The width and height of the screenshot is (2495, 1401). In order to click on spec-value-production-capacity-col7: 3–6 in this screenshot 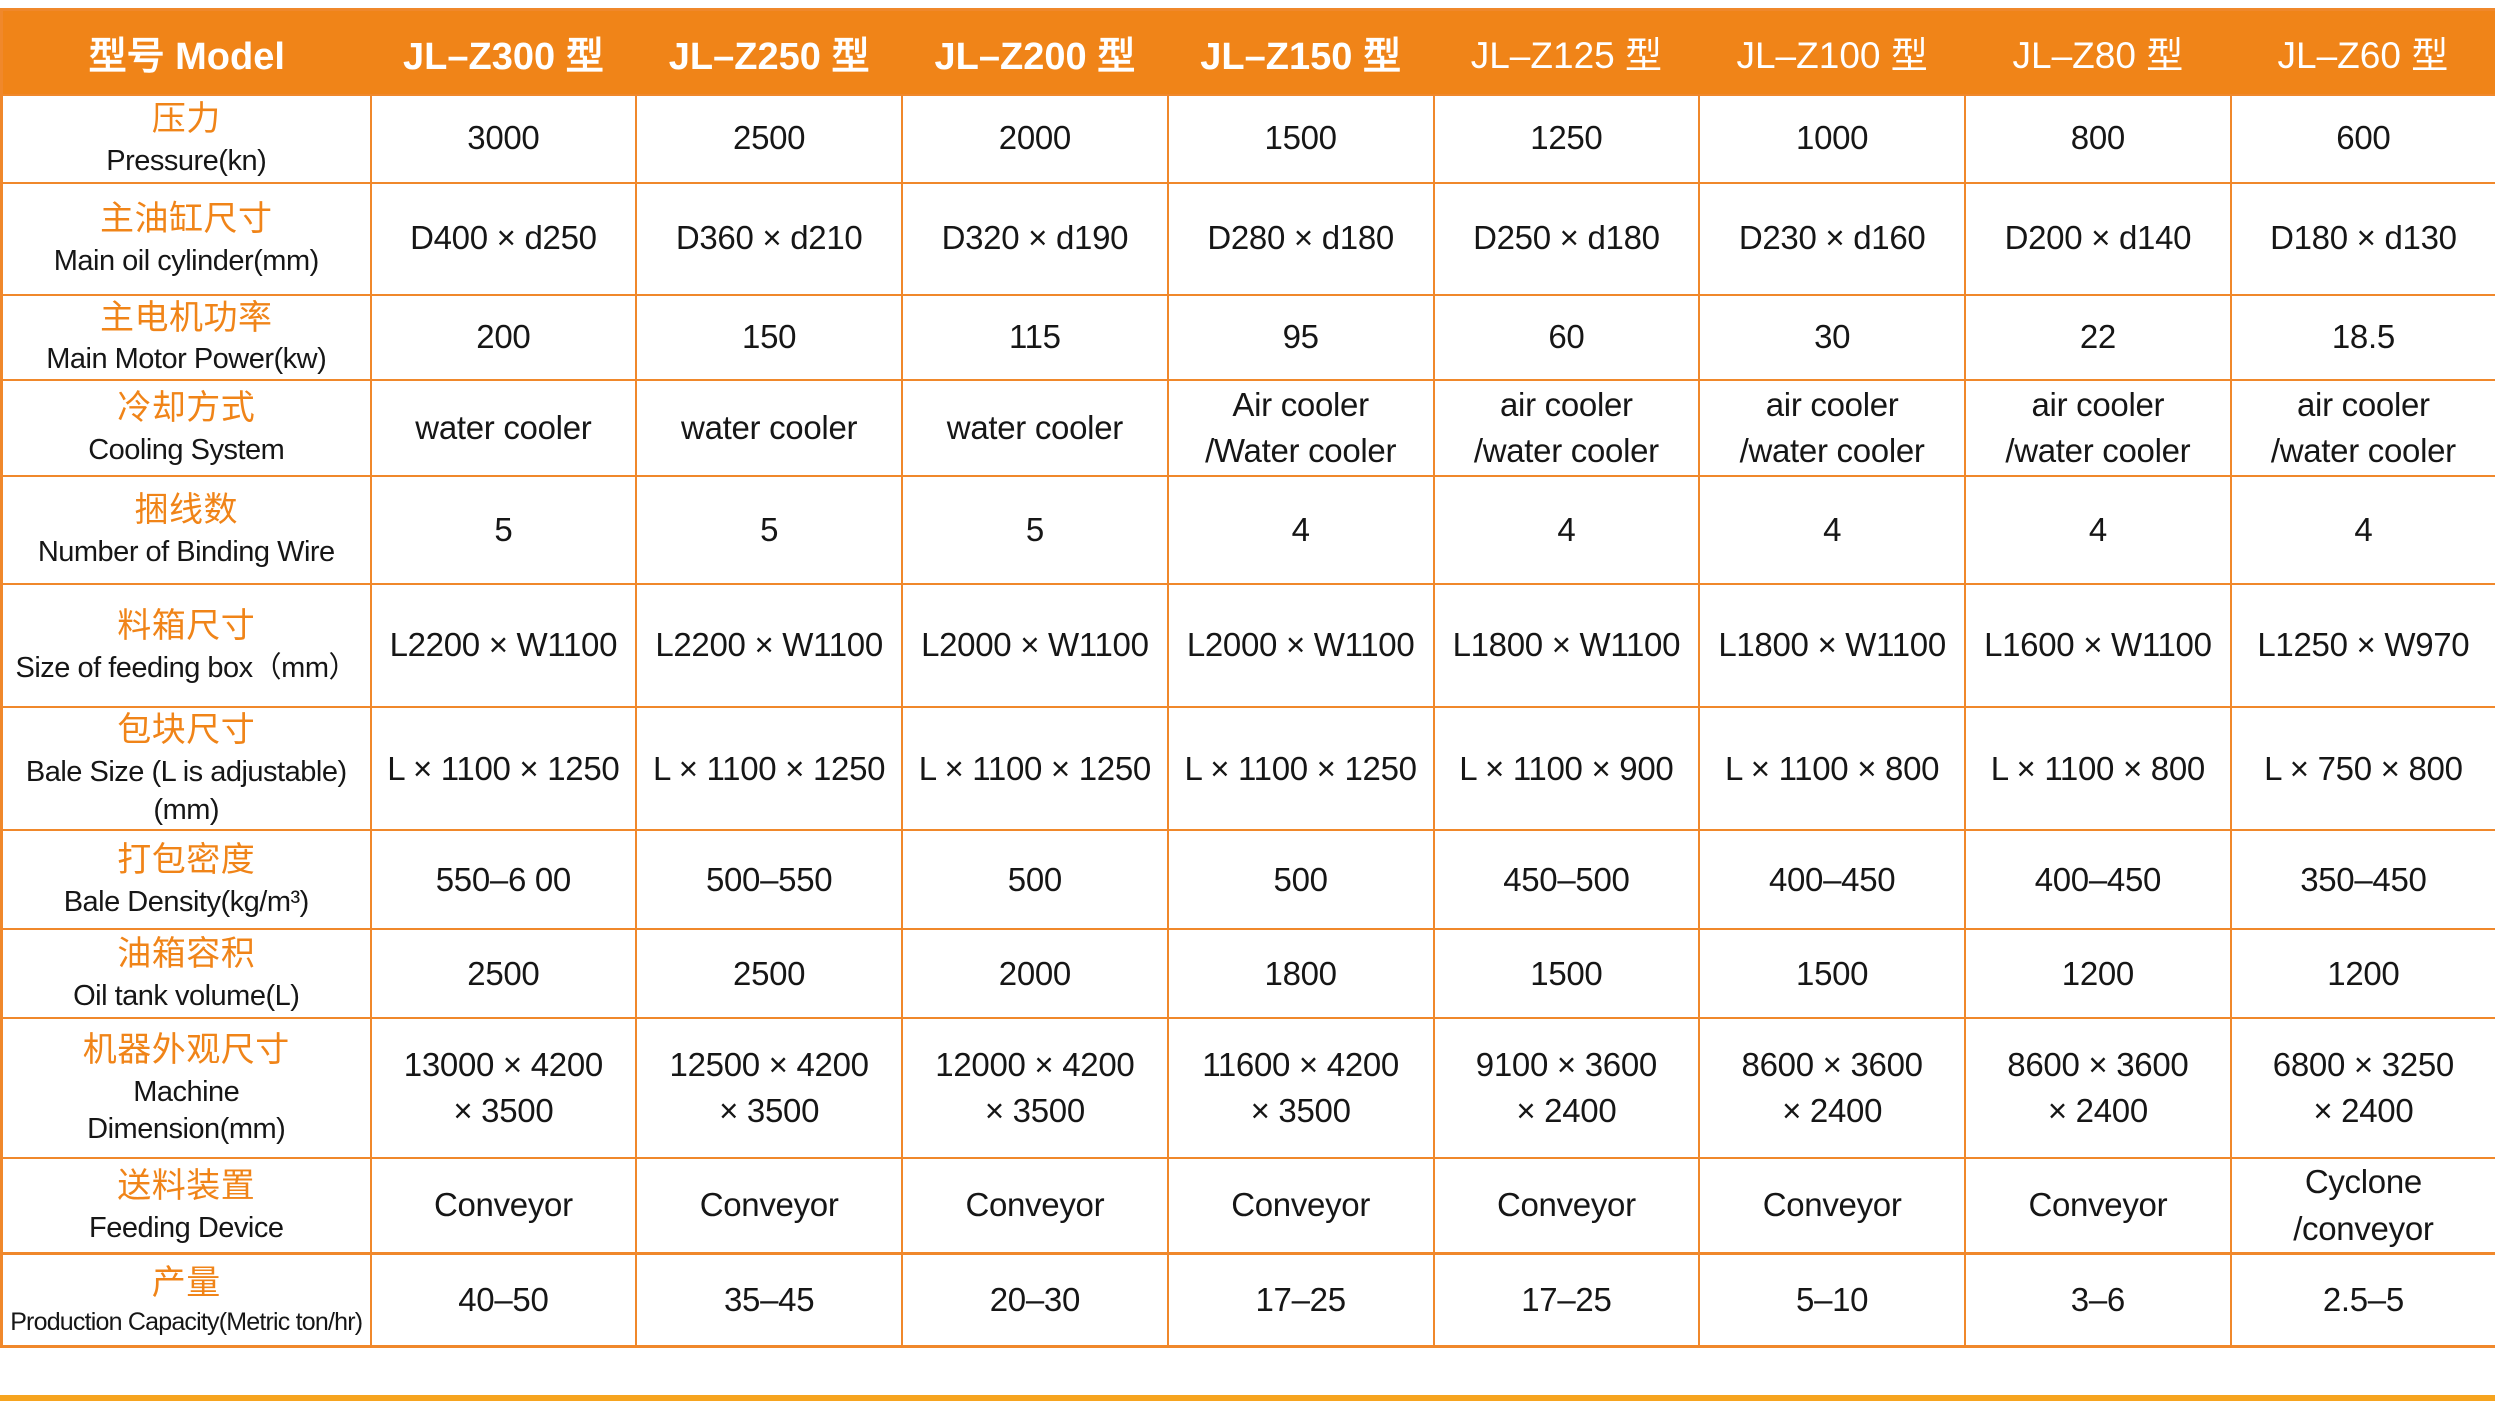, I will do `click(2098, 1300)`.